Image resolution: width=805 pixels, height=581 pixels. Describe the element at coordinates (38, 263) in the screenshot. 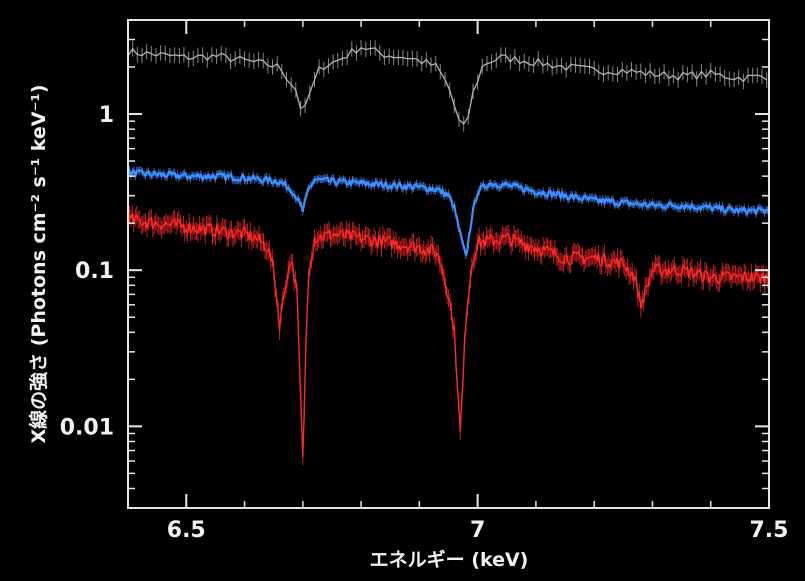

I see `y-axis-label: X線の強さ (Photons cm⁻² s⁻¹ keV⁻¹)` at that location.